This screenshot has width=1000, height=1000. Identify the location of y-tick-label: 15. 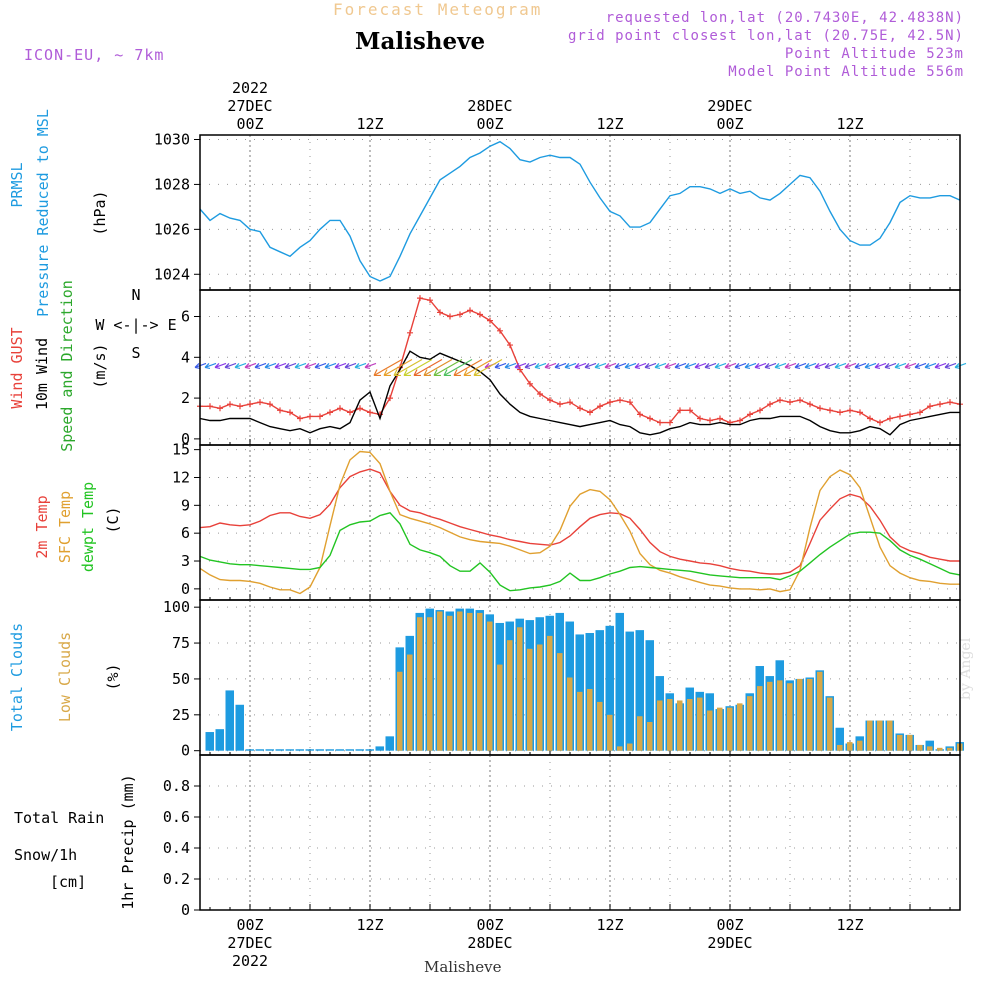
(181, 450).